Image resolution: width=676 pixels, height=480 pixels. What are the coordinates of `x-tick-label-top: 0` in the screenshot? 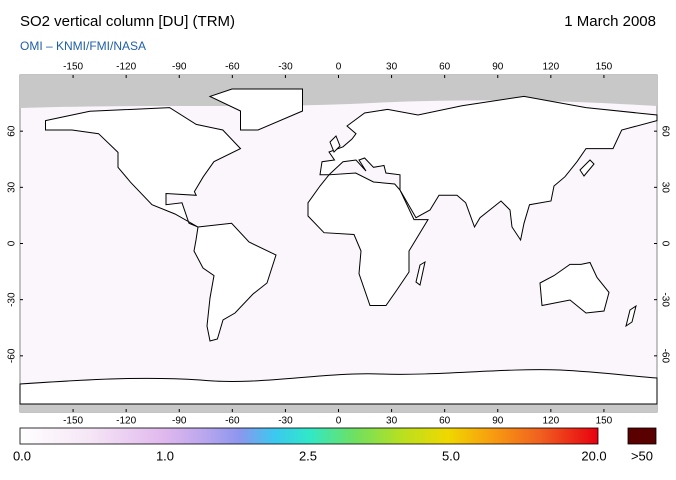 It's located at (339, 67).